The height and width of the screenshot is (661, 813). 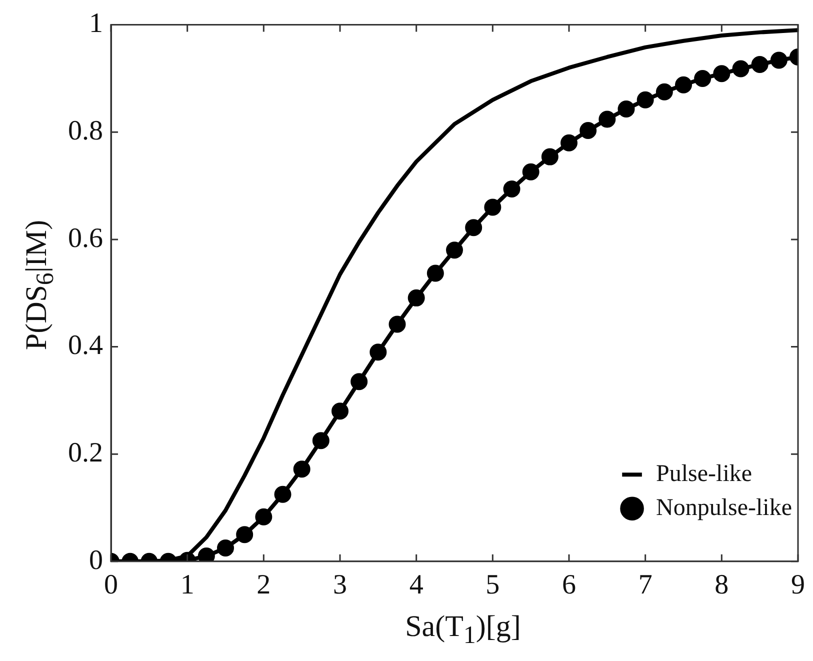 What do you see at coordinates (721, 585) in the screenshot?
I see `x-tick-label: 8` at bounding box center [721, 585].